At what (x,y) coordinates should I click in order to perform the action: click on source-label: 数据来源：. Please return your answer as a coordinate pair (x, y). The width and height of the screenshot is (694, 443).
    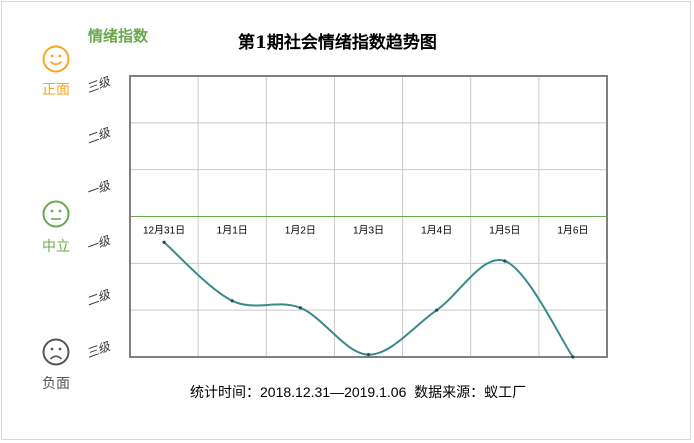
    Looking at the image, I should click on (449, 392).